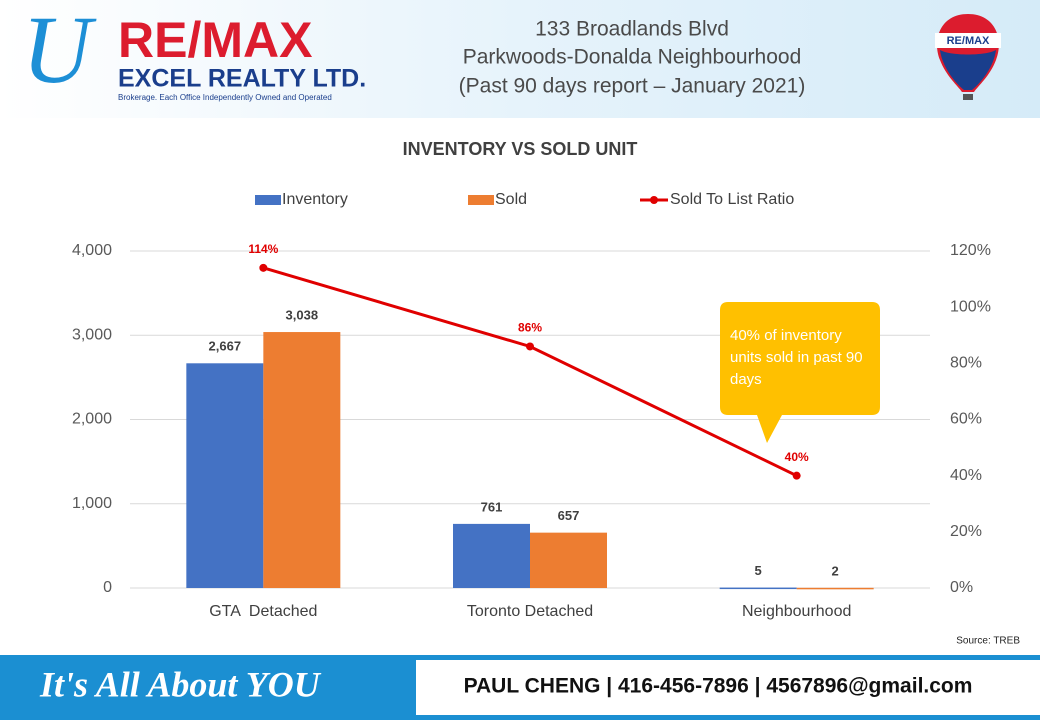  Describe the element at coordinates (215, 40) in the screenshot. I see `logo-brand: RE/MAX` at that location.